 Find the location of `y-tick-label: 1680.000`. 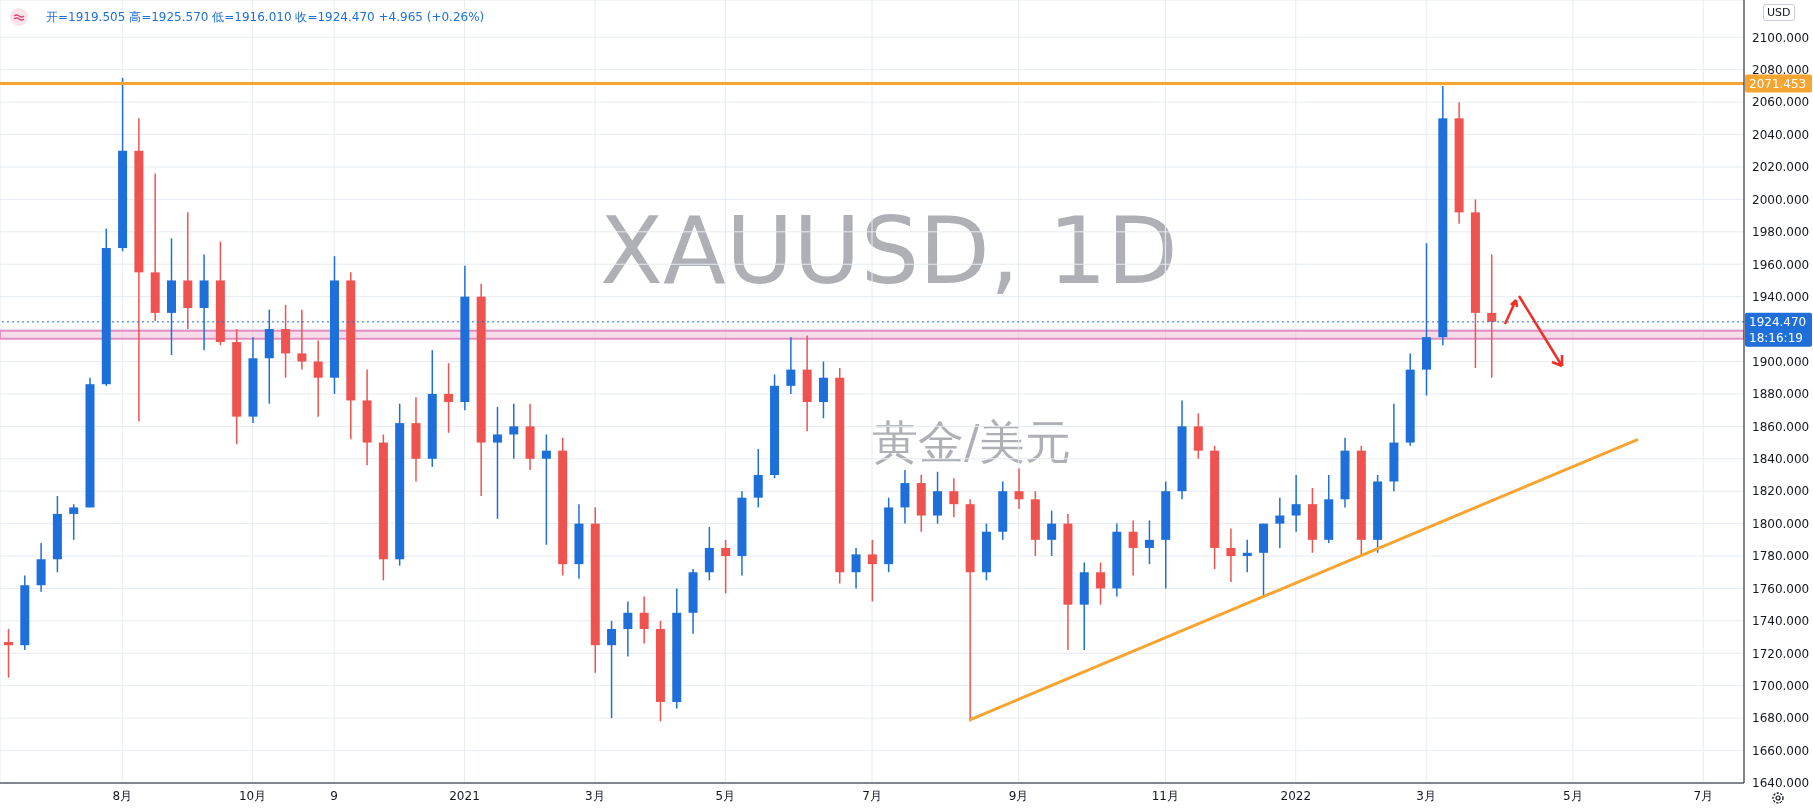

y-tick-label: 1680.000 is located at coordinates (1781, 718).